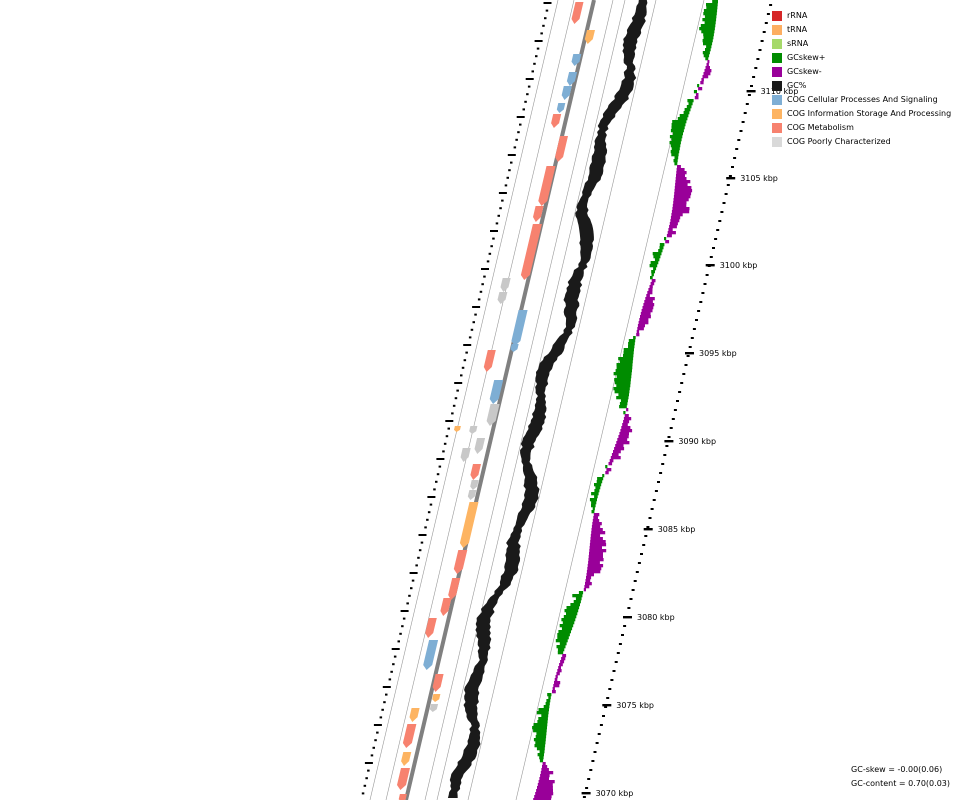  I want to click on major-tick, so click(689, 353).